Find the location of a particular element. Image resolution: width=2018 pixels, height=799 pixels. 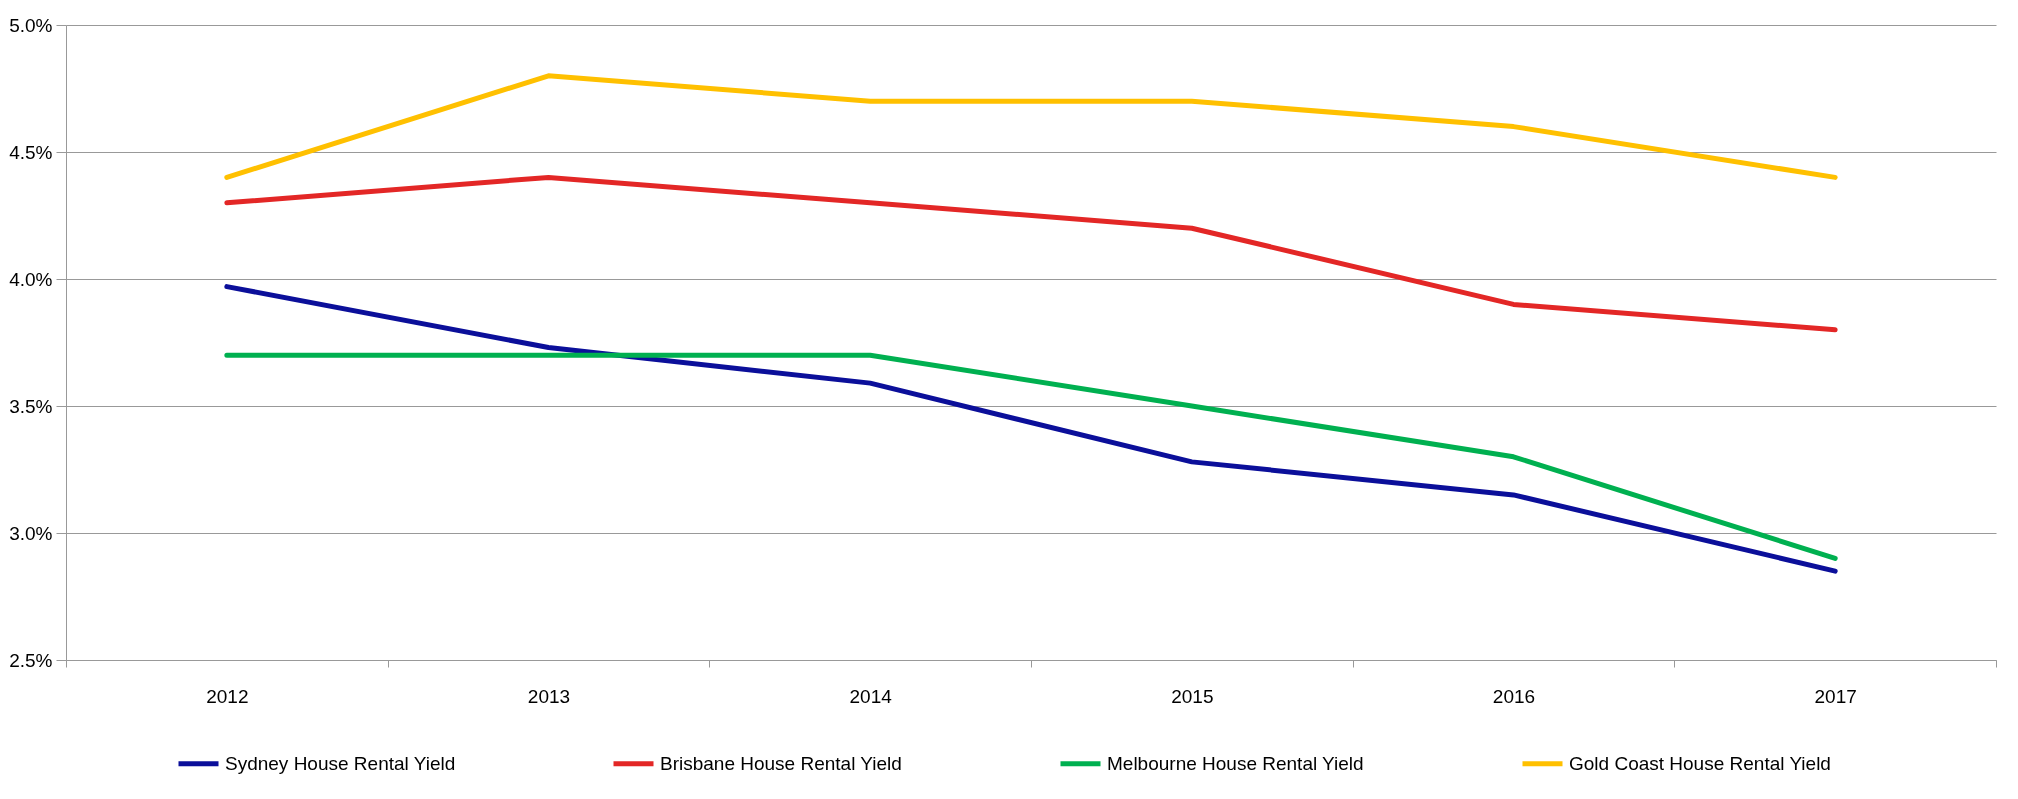

legend-label: Melbourne House Rental Yield is located at coordinates (1235, 763).